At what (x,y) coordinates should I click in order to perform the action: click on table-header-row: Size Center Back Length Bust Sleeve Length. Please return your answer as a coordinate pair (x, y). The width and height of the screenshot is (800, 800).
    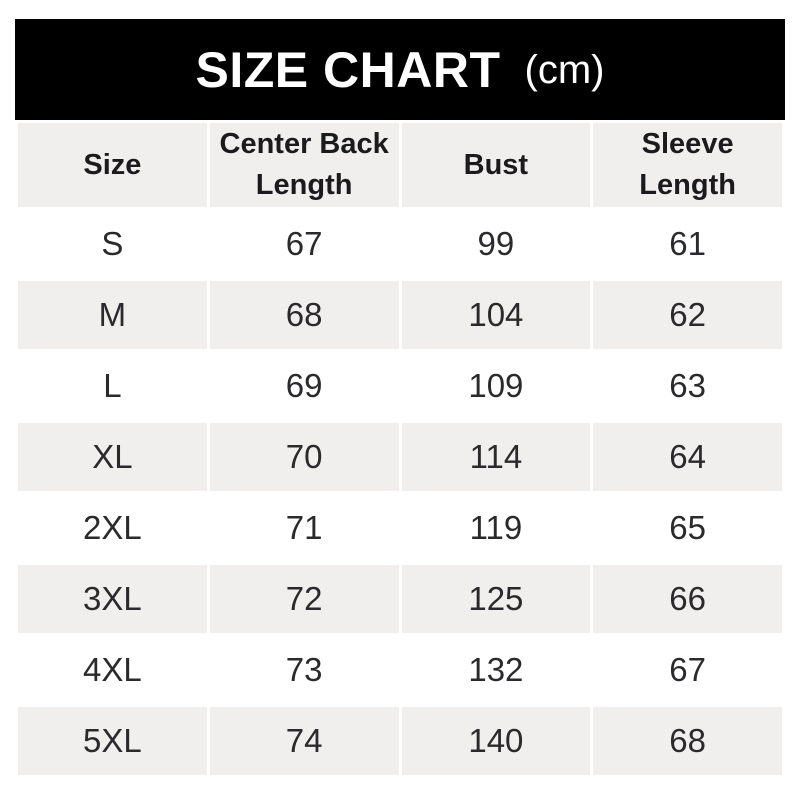
    Looking at the image, I should click on (400, 165).